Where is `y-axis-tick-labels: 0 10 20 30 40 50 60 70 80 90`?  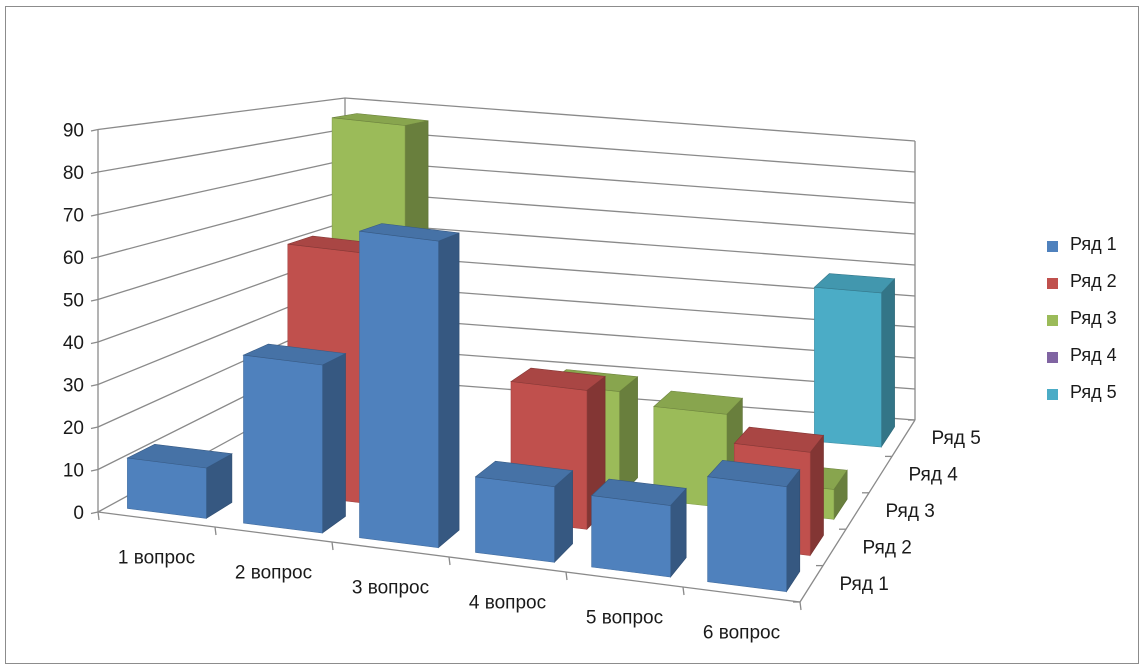
y-axis-tick-labels: 0 10 20 30 40 50 60 70 80 90 is located at coordinates (73, 323).